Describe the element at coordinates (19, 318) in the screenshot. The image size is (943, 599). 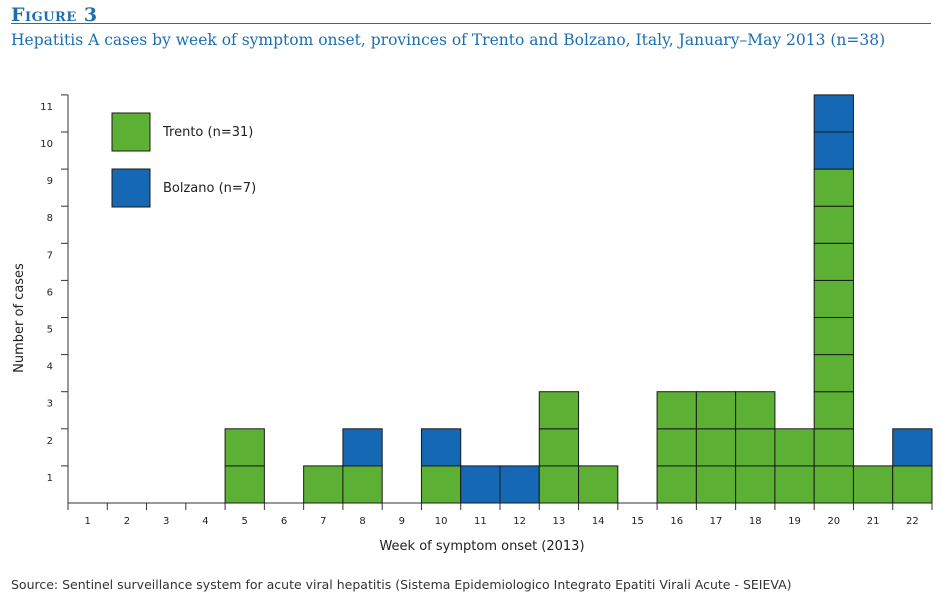
I see `y-axis-label: Number of cases` at that location.